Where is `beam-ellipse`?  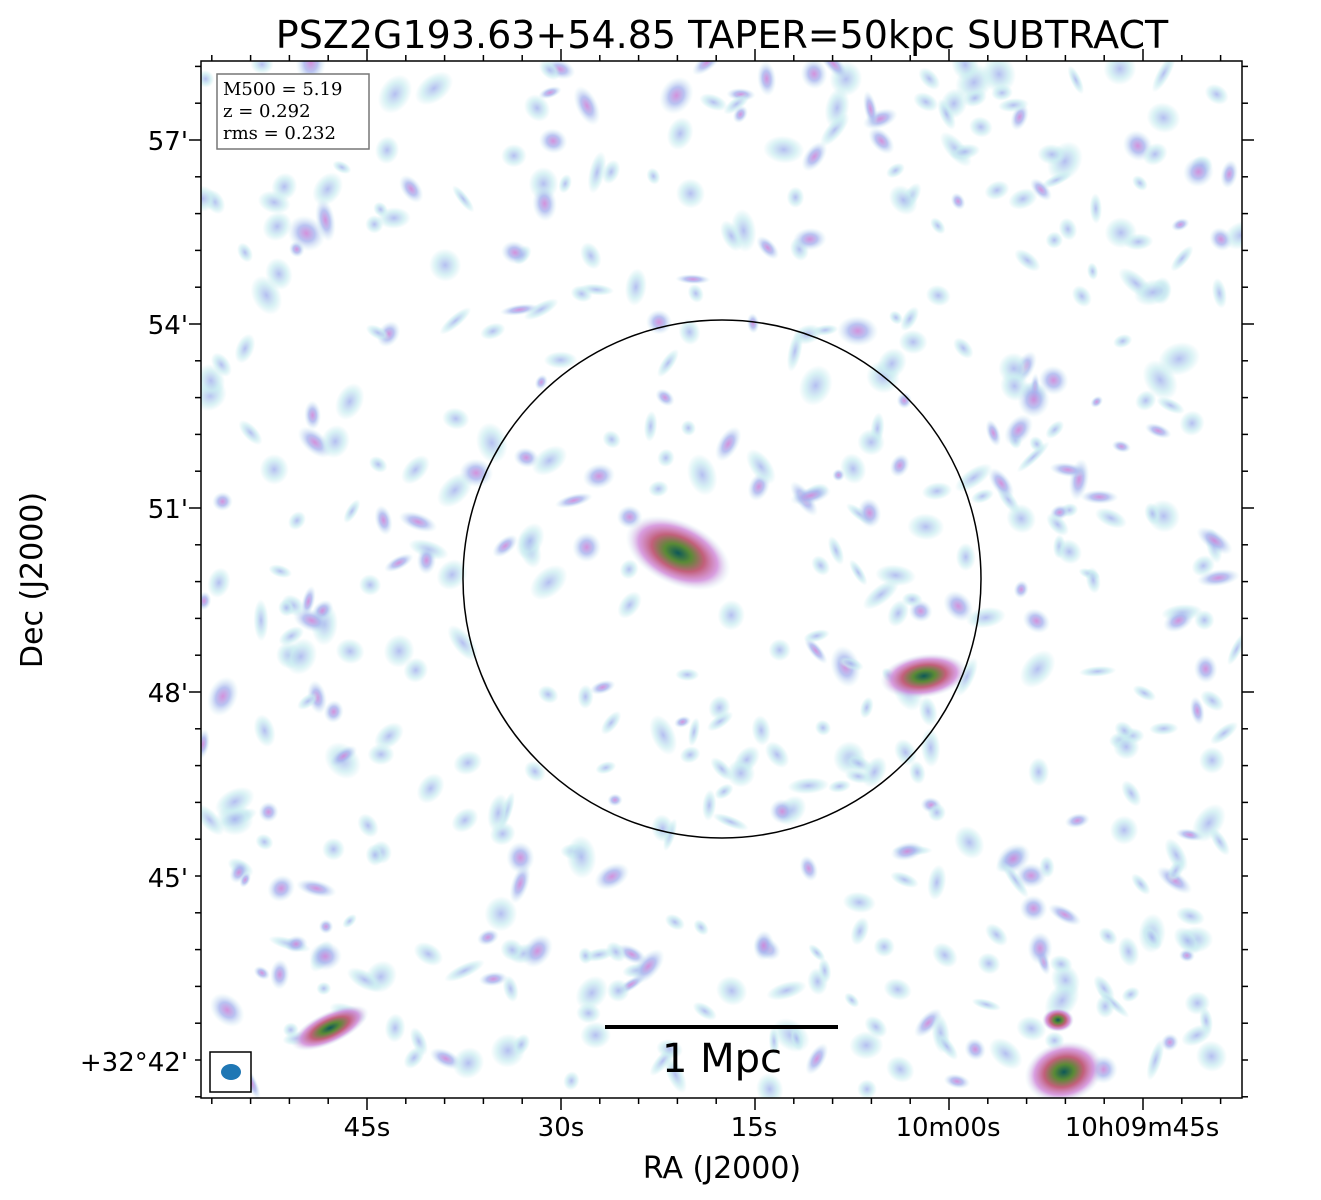 beam-ellipse is located at coordinates (231, 1072).